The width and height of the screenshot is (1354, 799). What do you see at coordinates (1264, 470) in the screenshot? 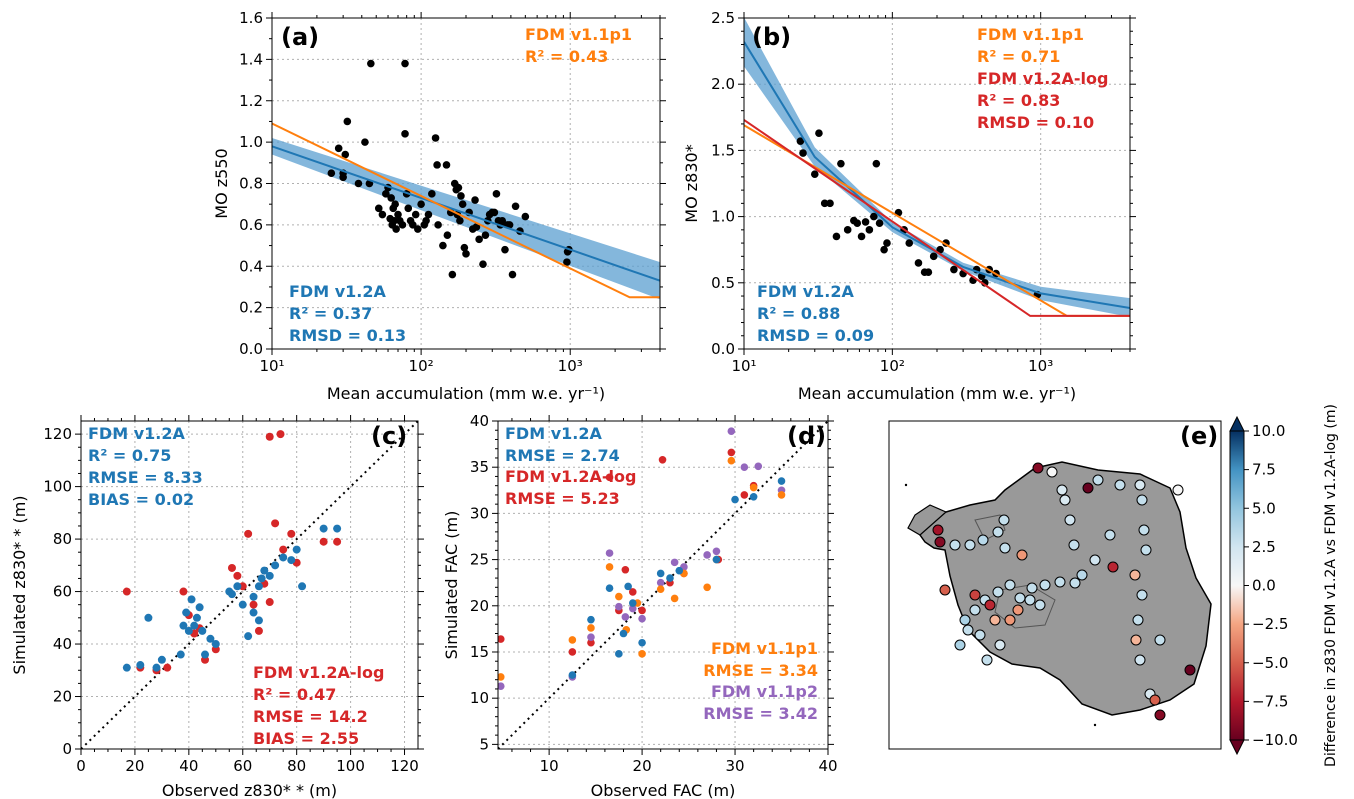
I see `colorbar-tick-label: 7.5` at bounding box center [1264, 470].